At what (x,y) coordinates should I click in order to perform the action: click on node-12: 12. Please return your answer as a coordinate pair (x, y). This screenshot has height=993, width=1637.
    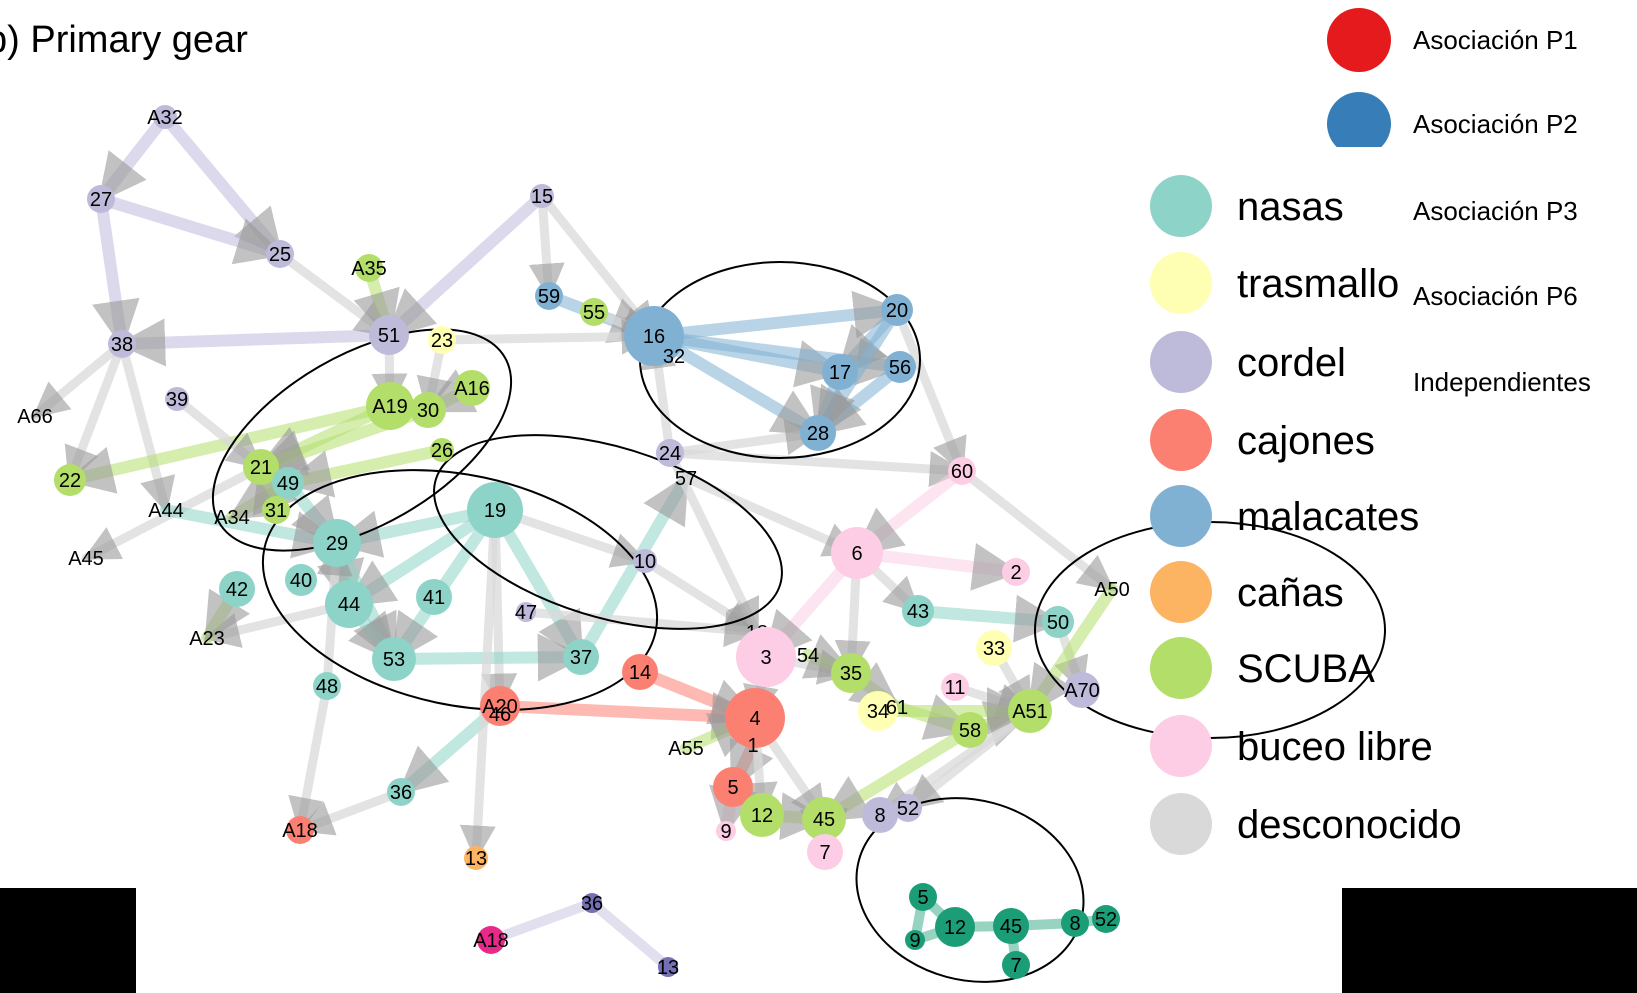
    Looking at the image, I should click on (762, 815).